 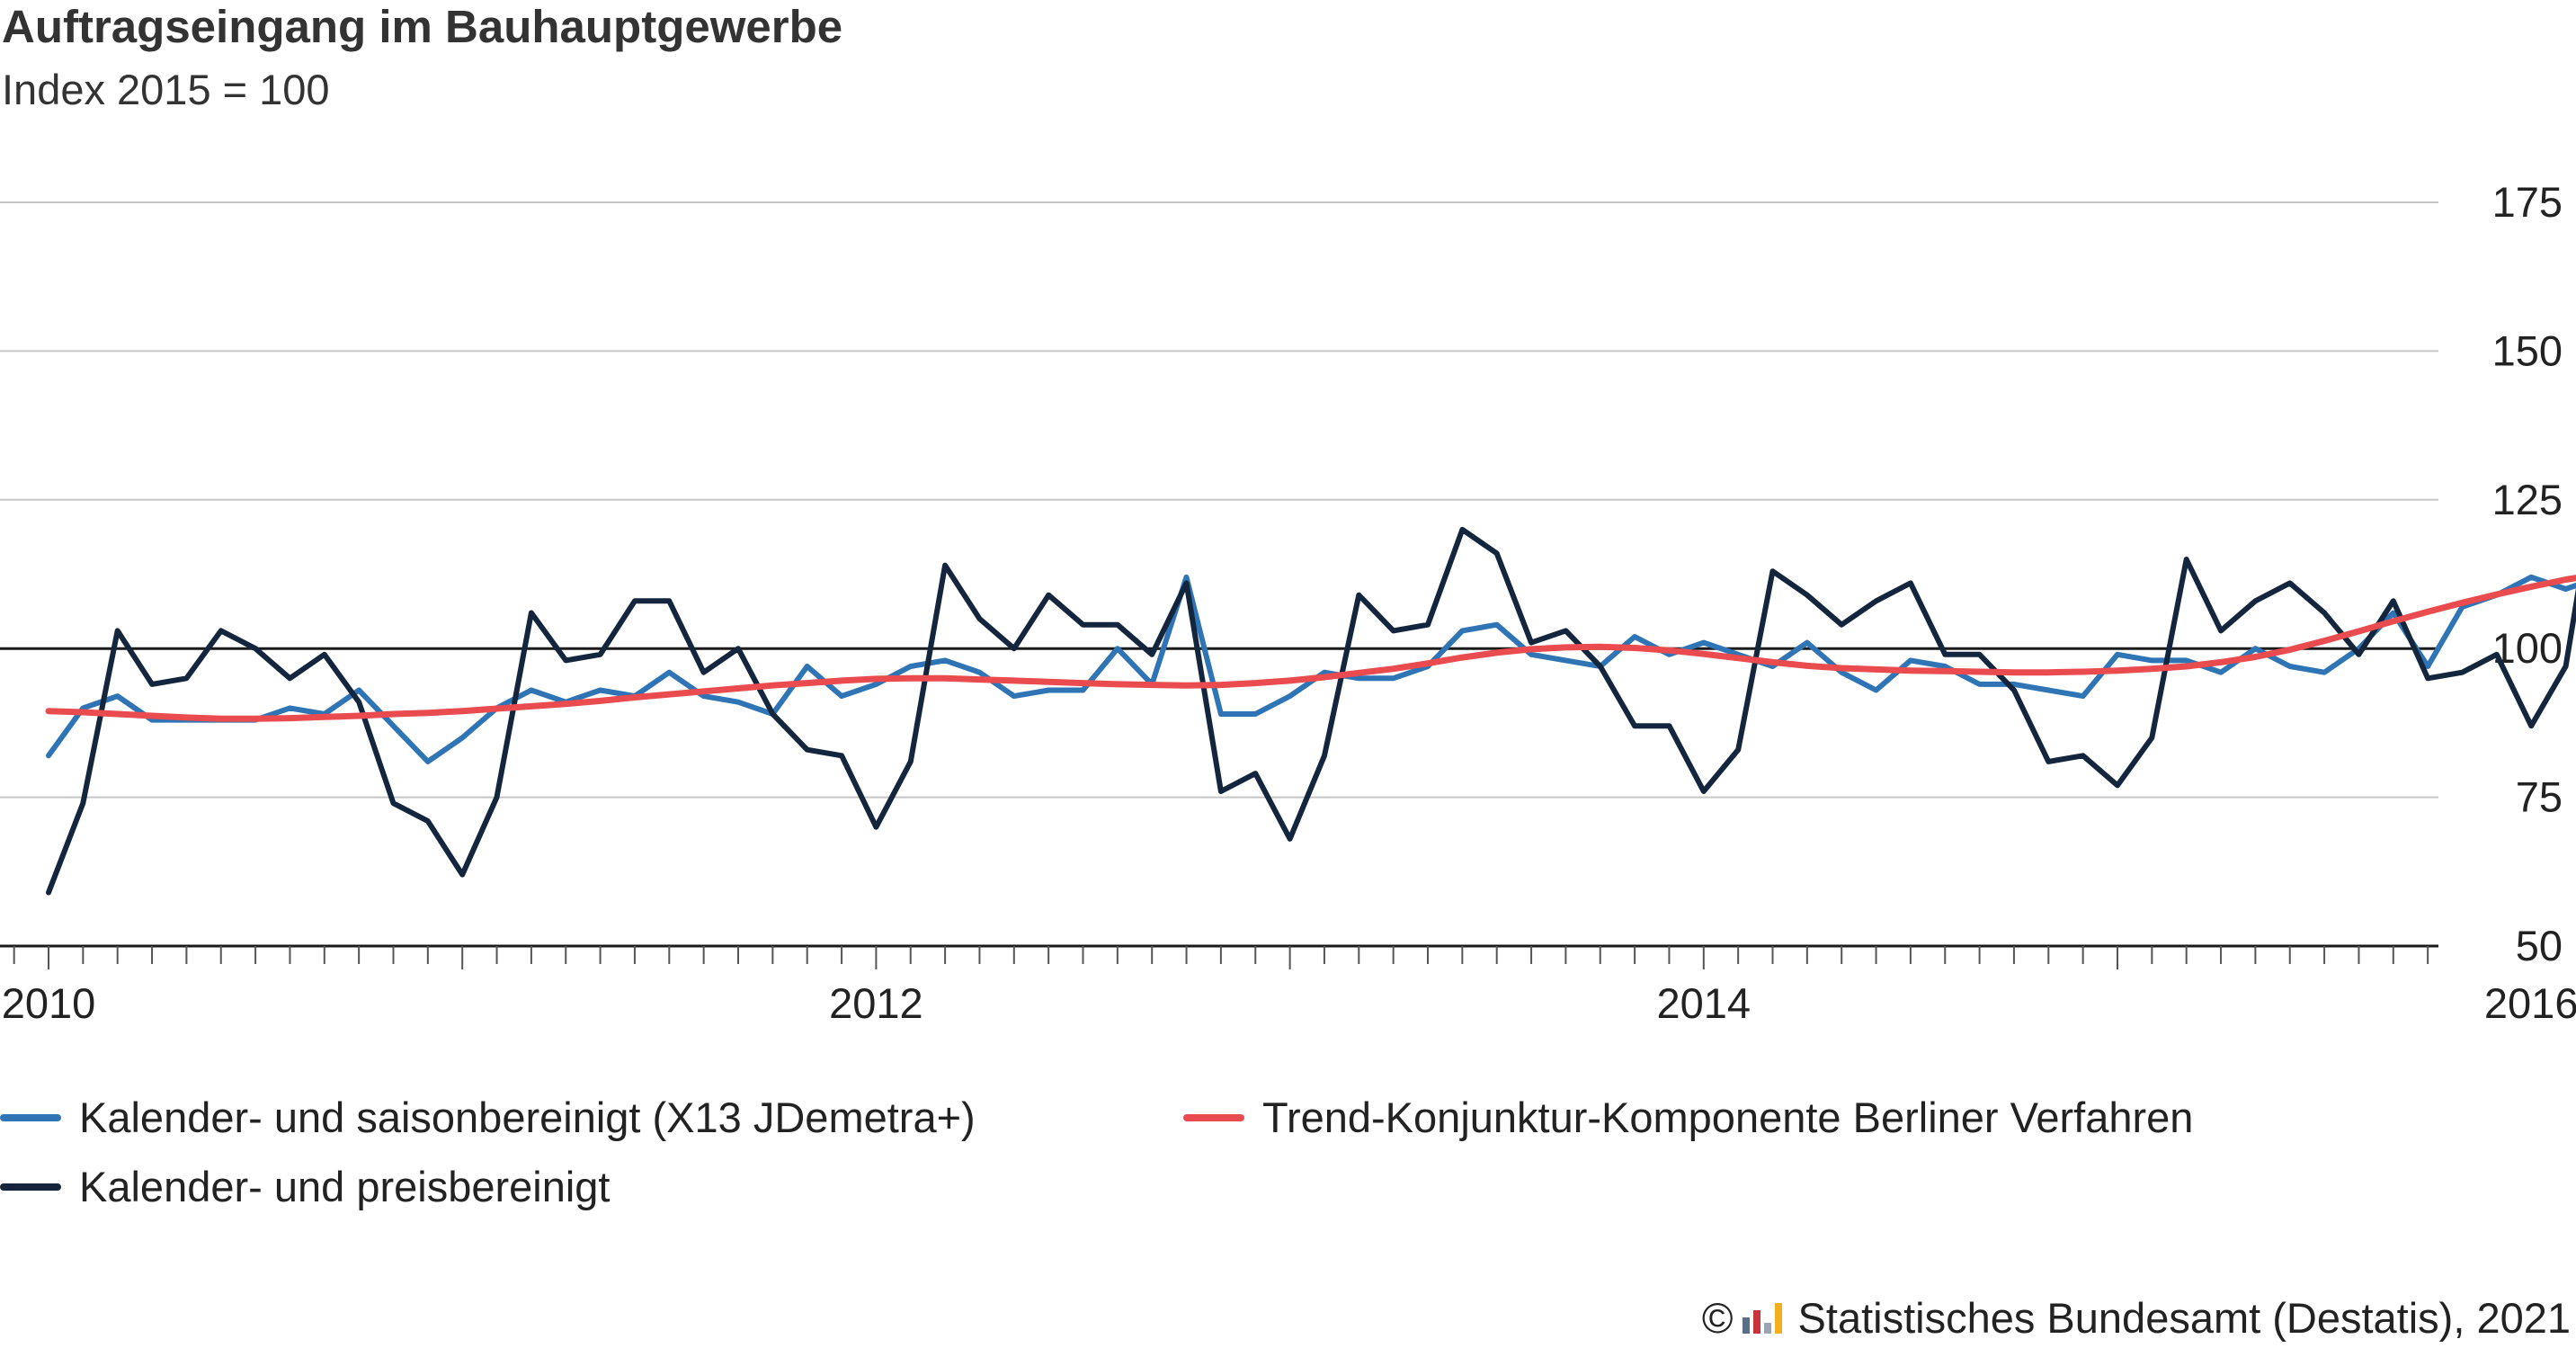 I want to click on y-tick-label-75: 75, so click(x=2539, y=797).